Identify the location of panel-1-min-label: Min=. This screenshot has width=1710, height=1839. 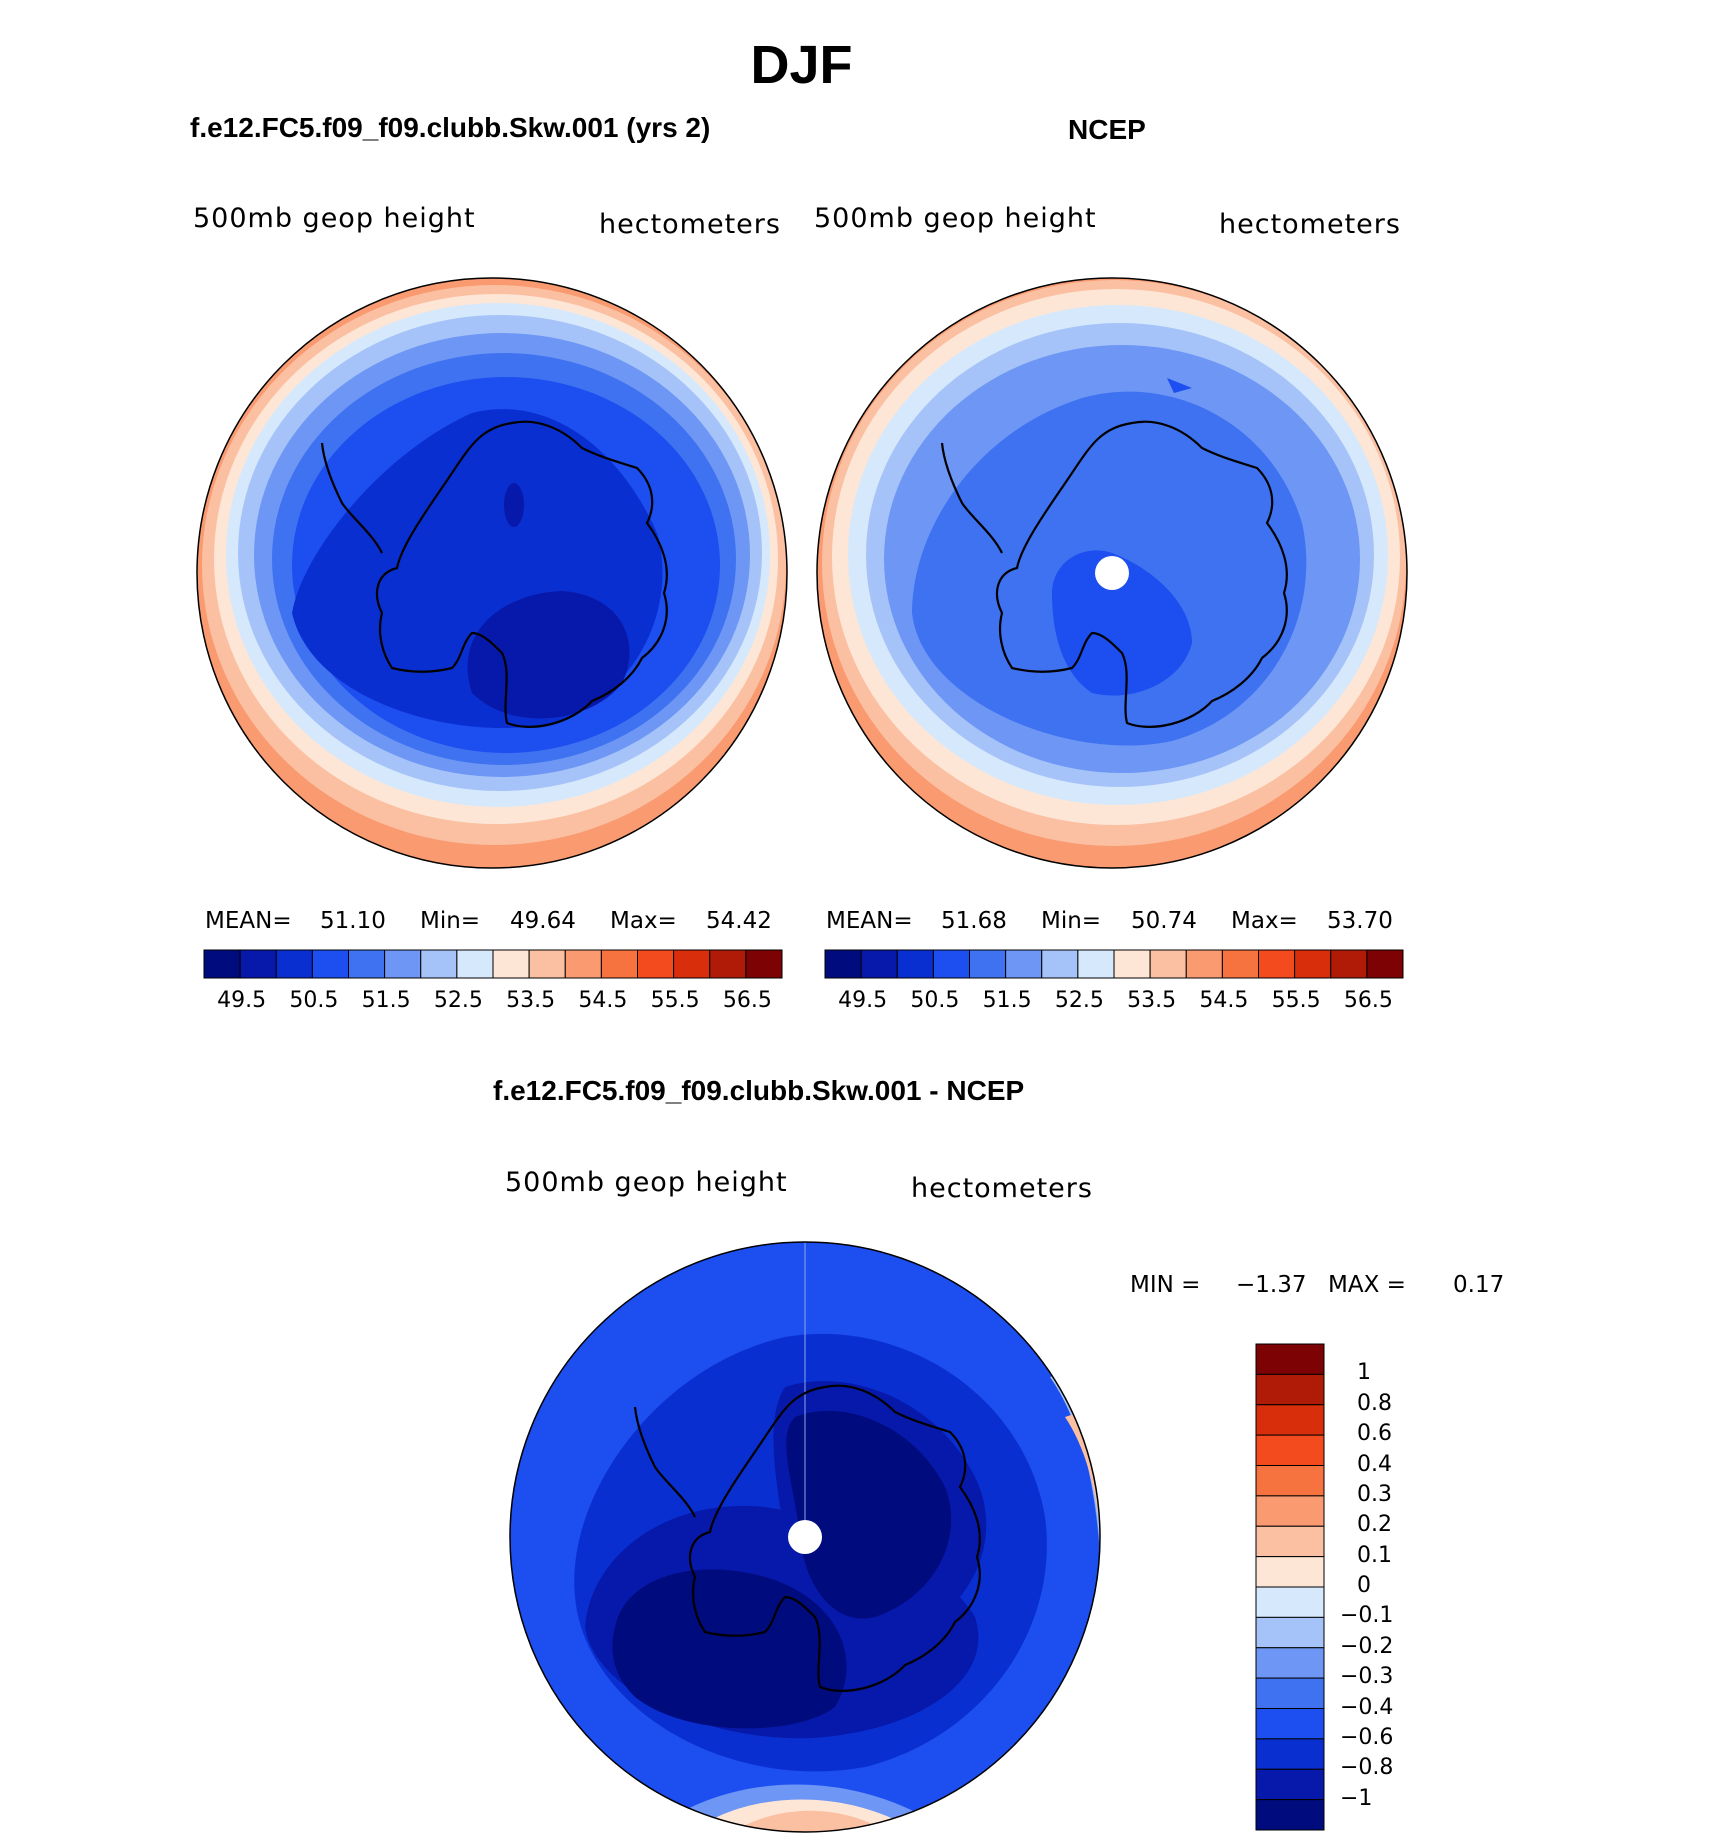
(450, 921).